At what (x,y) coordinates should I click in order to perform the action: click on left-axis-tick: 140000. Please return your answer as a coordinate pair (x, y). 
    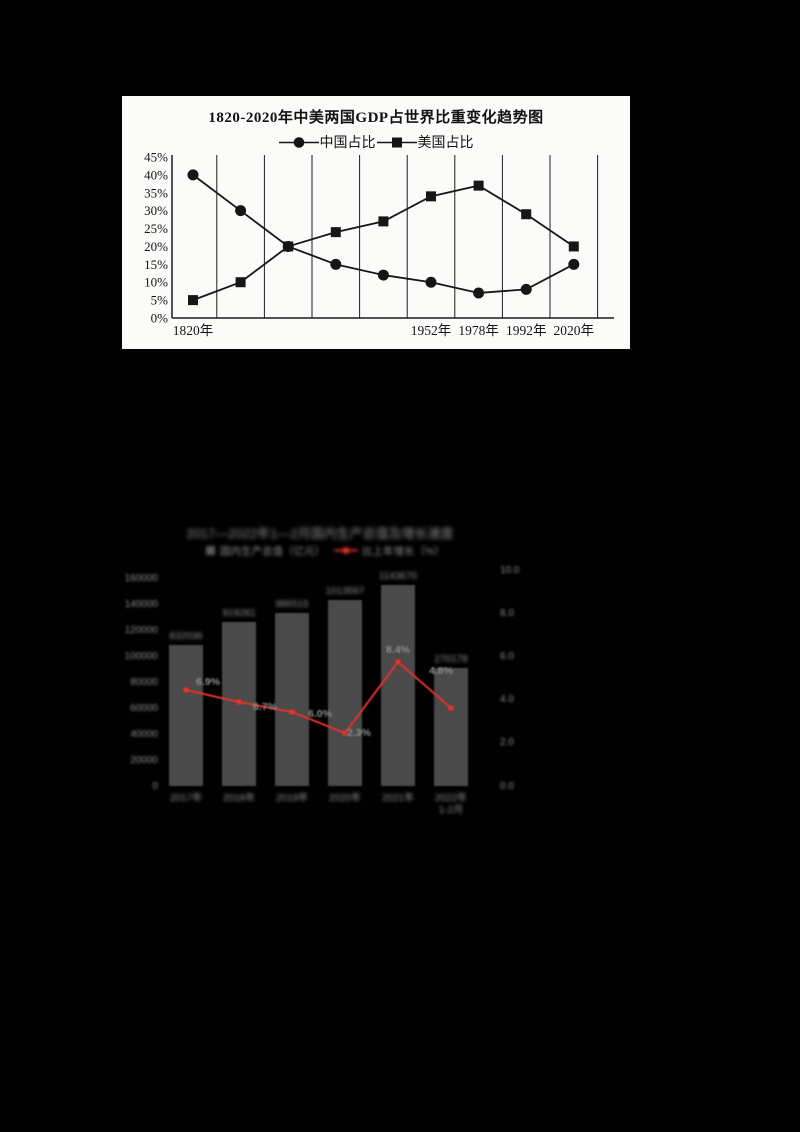
    Looking at the image, I should click on (142, 604).